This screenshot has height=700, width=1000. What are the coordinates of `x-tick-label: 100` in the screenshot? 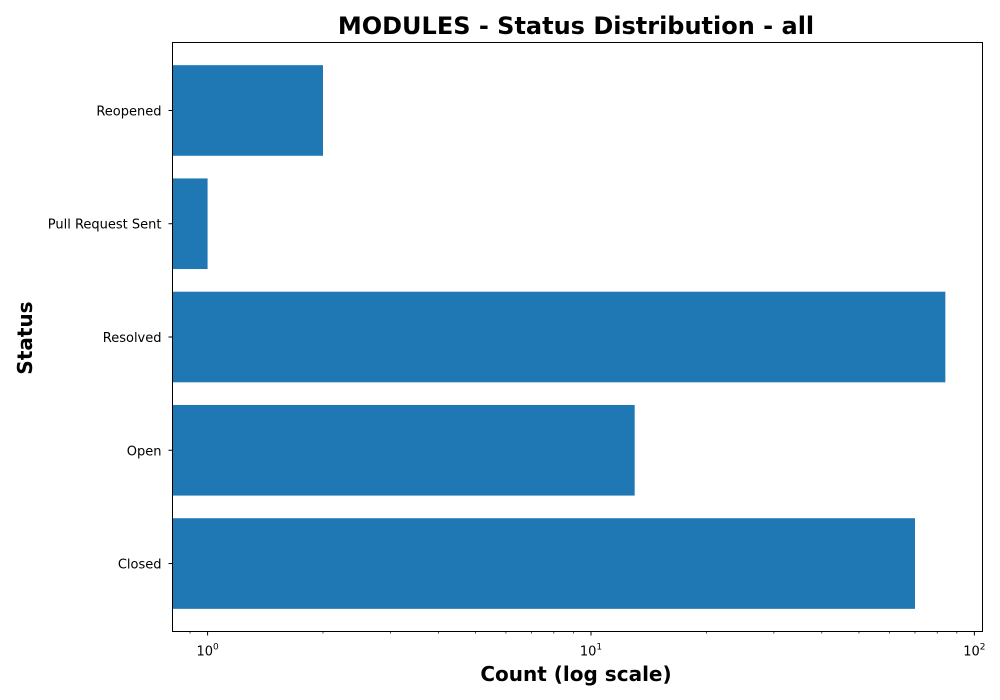 It's located at (207, 651).